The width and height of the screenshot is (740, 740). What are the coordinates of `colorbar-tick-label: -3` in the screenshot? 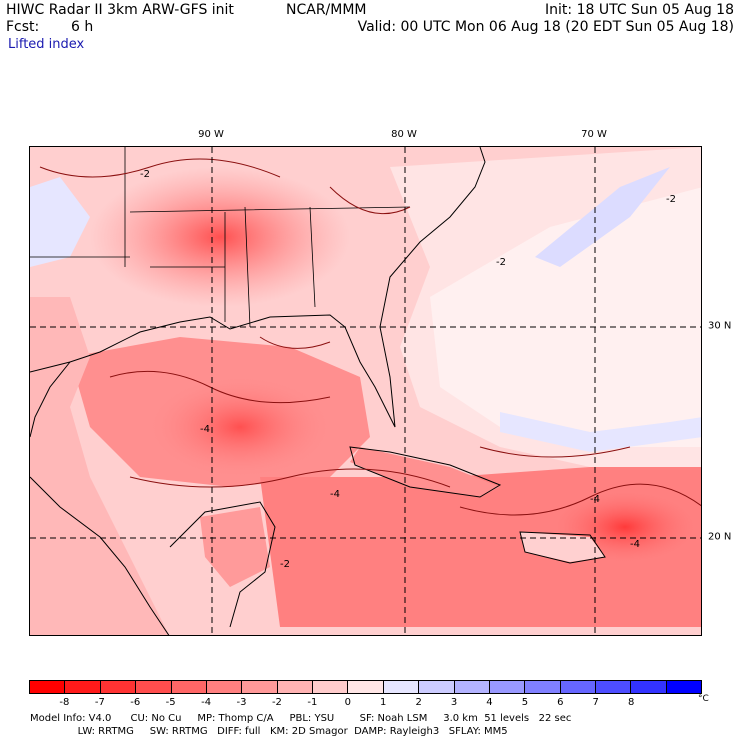 It's located at (241, 702).